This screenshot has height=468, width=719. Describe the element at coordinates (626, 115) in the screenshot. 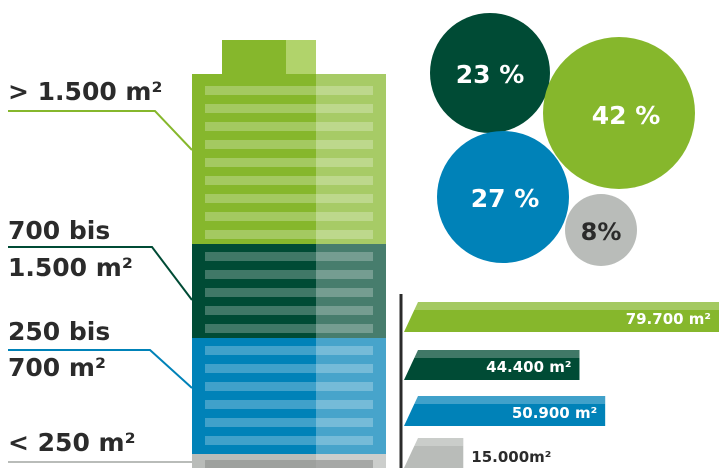

I see `bubble-label-42: 42 %` at that location.